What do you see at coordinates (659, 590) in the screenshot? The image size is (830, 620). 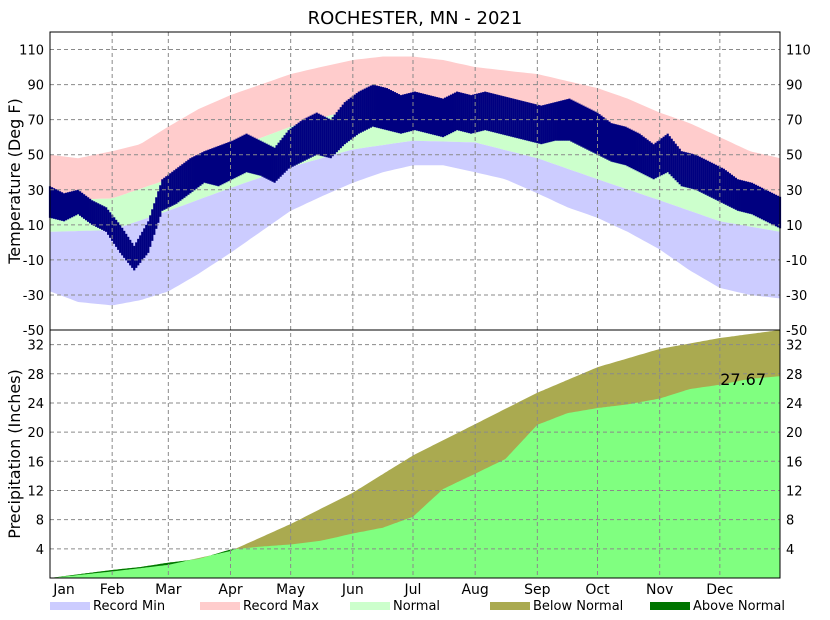 I see `month-label: Nov` at bounding box center [659, 590].